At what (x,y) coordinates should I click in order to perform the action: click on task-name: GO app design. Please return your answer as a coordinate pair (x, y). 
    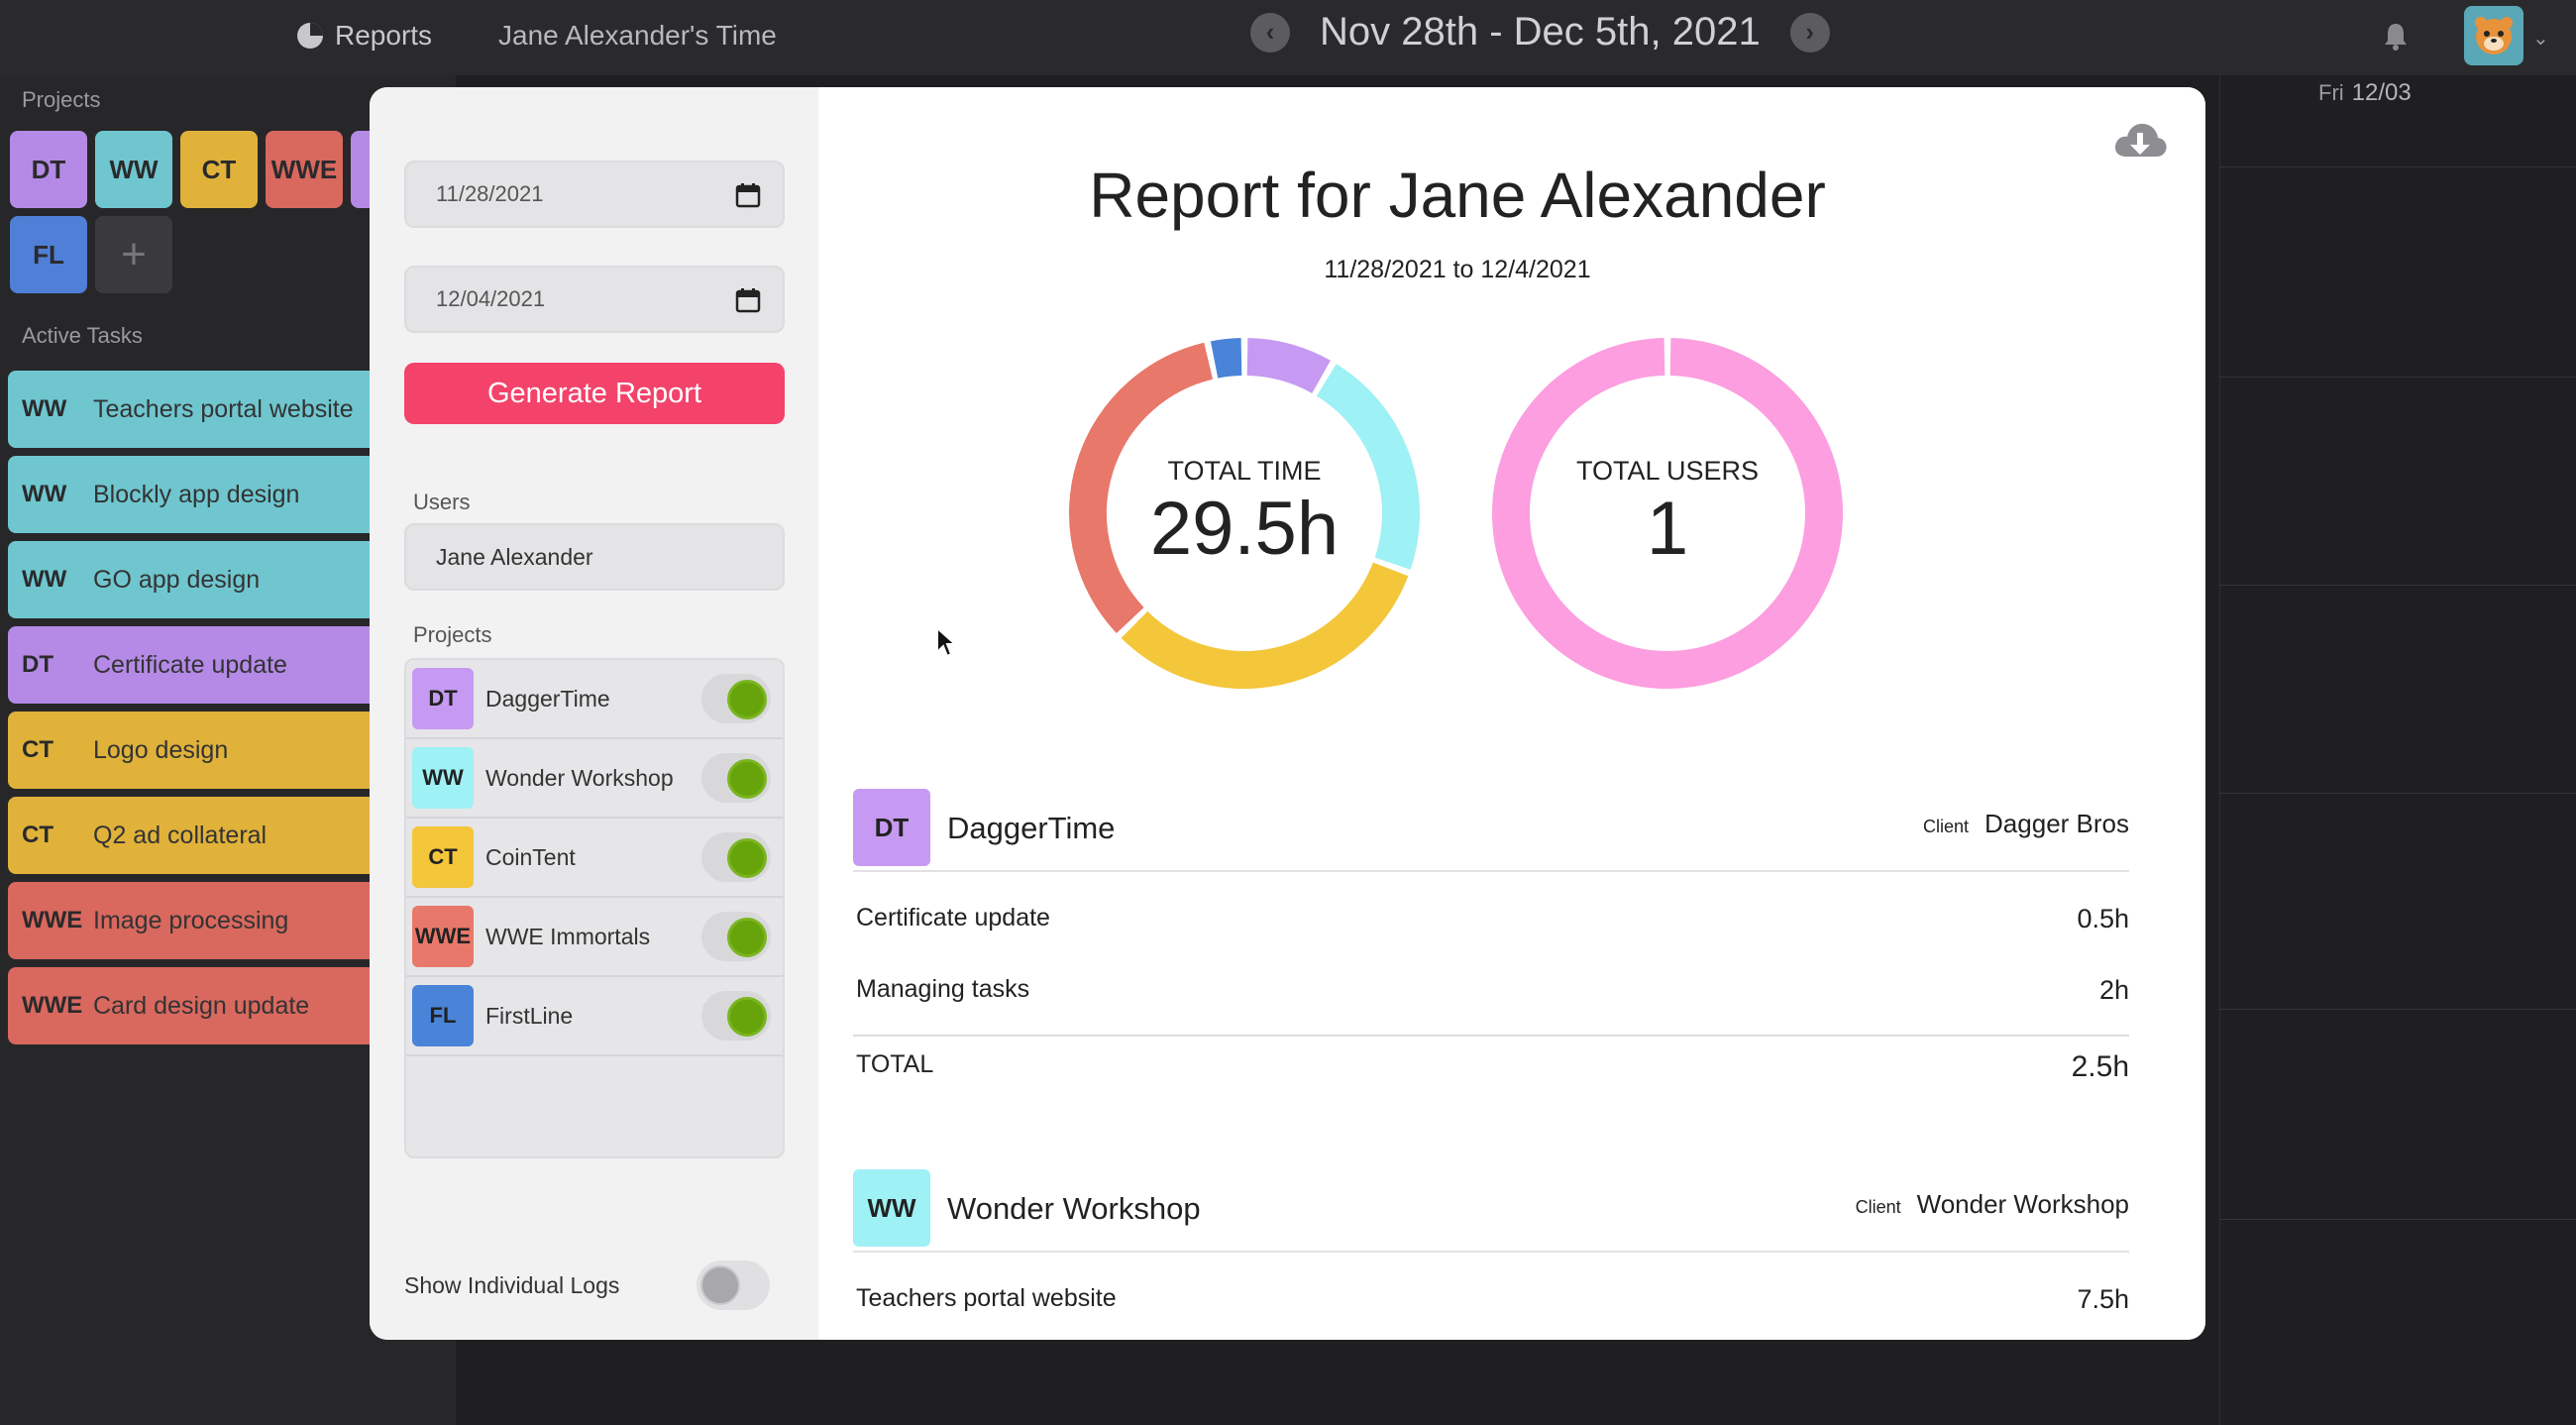
    Looking at the image, I should click on (177, 579).